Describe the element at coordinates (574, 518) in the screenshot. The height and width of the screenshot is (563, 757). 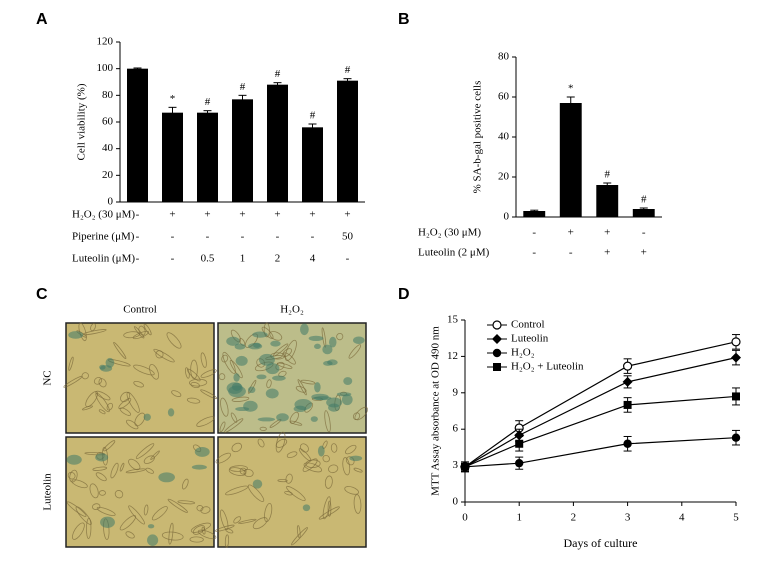
I see `x-tick-label: 2` at that location.